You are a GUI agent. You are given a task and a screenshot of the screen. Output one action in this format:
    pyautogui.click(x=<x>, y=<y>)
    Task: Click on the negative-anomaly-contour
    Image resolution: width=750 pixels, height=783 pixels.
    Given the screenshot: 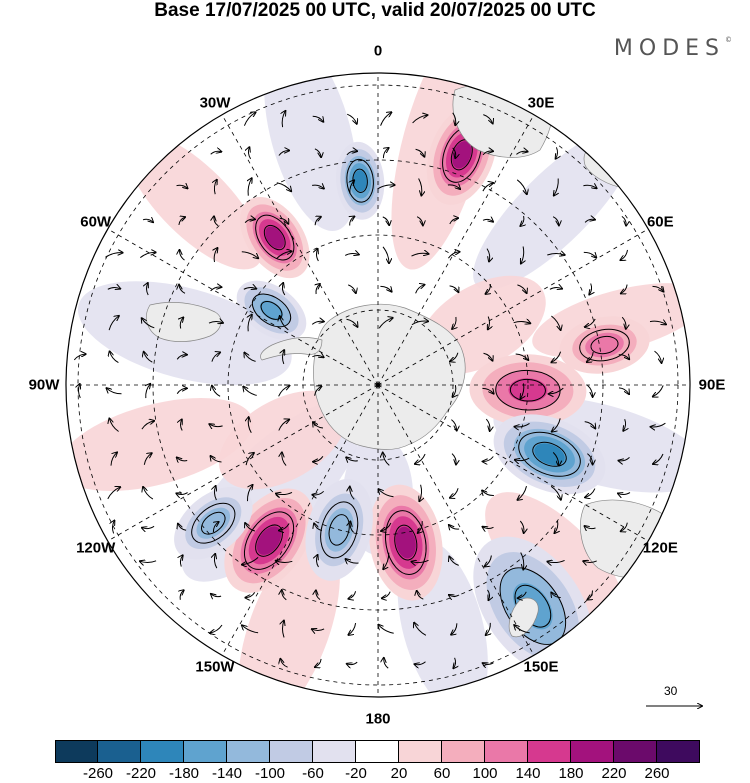 What is the action you would take?
    pyautogui.click(x=549, y=454)
    